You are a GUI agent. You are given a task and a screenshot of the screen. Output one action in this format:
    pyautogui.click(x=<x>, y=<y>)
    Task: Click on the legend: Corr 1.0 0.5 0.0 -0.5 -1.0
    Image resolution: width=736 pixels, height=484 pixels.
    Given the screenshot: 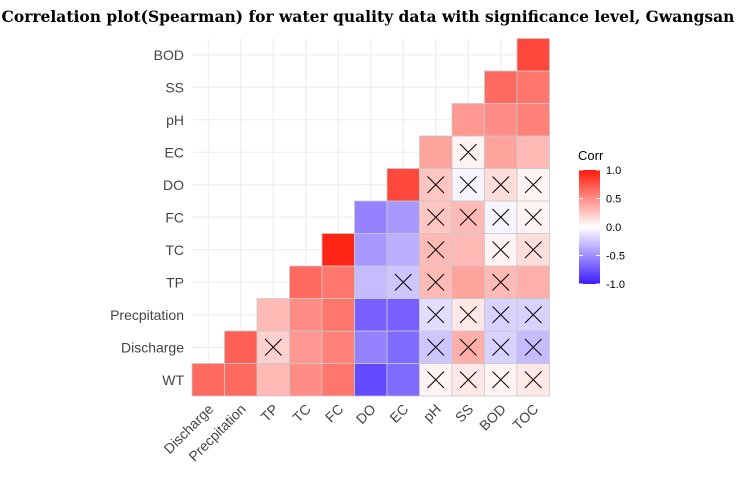 What is the action you would take?
    pyautogui.click(x=601, y=219)
    